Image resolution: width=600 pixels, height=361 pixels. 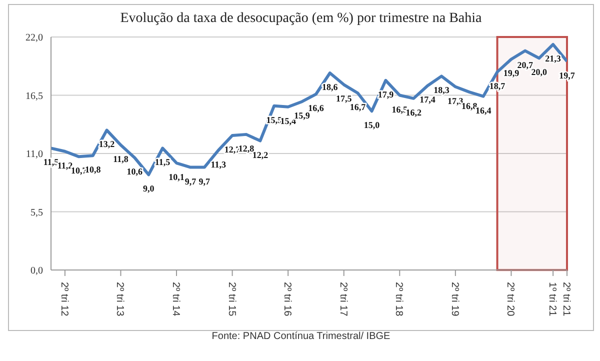 I want to click on x-tick-label: 2º tri 20, so click(x=510, y=299).